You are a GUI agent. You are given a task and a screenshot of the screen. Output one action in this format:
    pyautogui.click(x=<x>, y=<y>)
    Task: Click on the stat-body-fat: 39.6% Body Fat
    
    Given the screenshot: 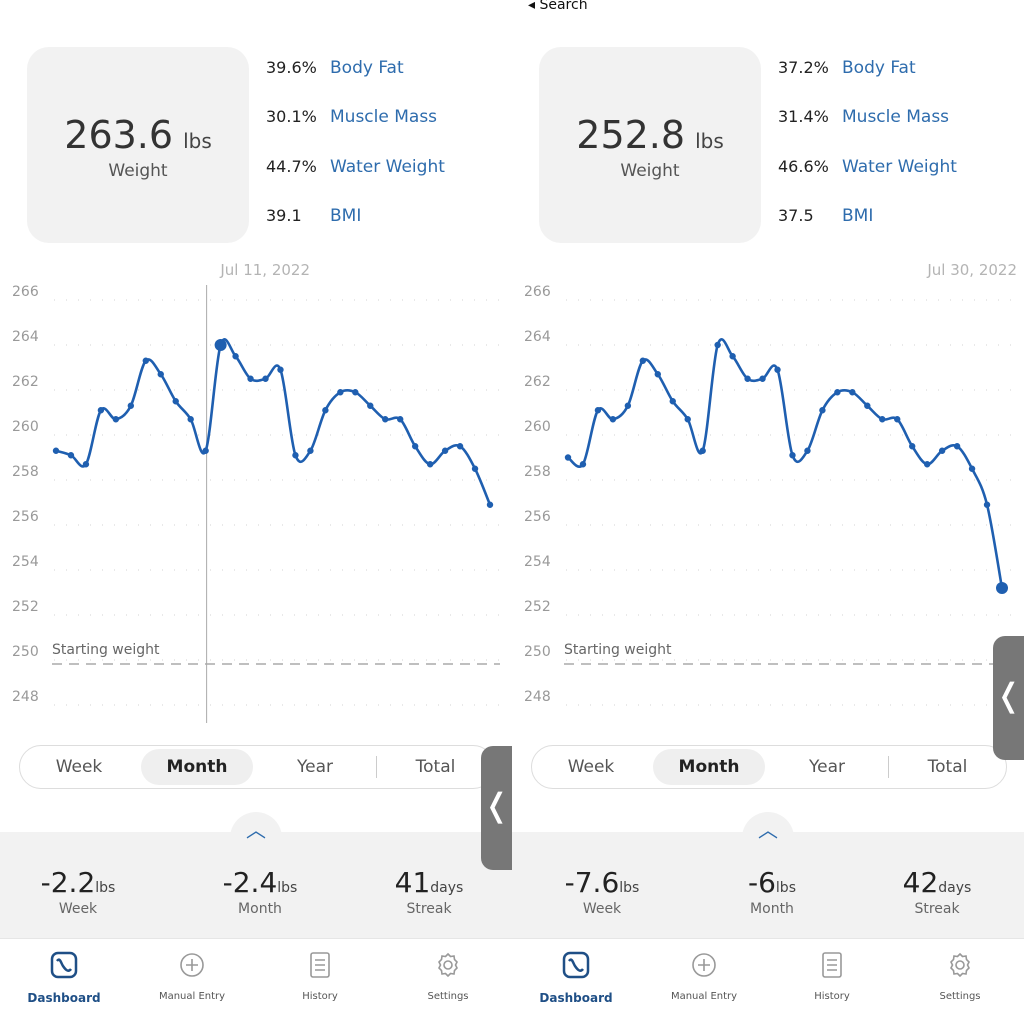 What is the action you would take?
    pyautogui.click(x=335, y=68)
    